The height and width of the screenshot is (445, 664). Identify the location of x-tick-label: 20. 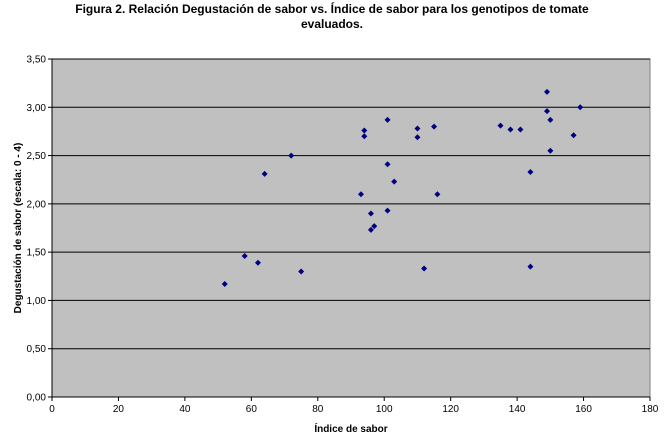
(119, 409).